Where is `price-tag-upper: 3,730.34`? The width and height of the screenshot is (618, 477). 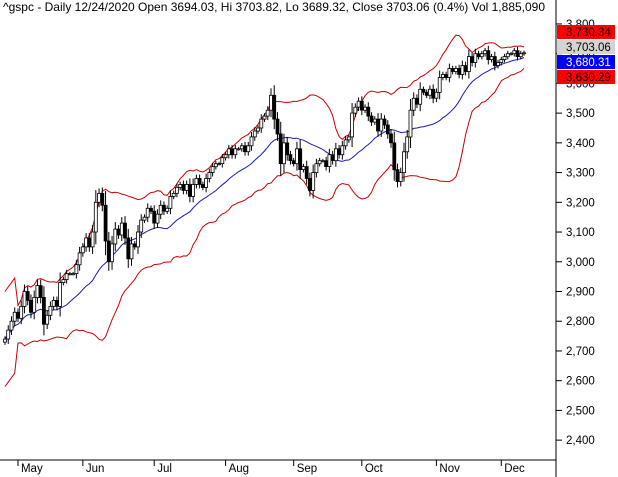 price-tag-upper: 3,730.34 is located at coordinates (586, 32).